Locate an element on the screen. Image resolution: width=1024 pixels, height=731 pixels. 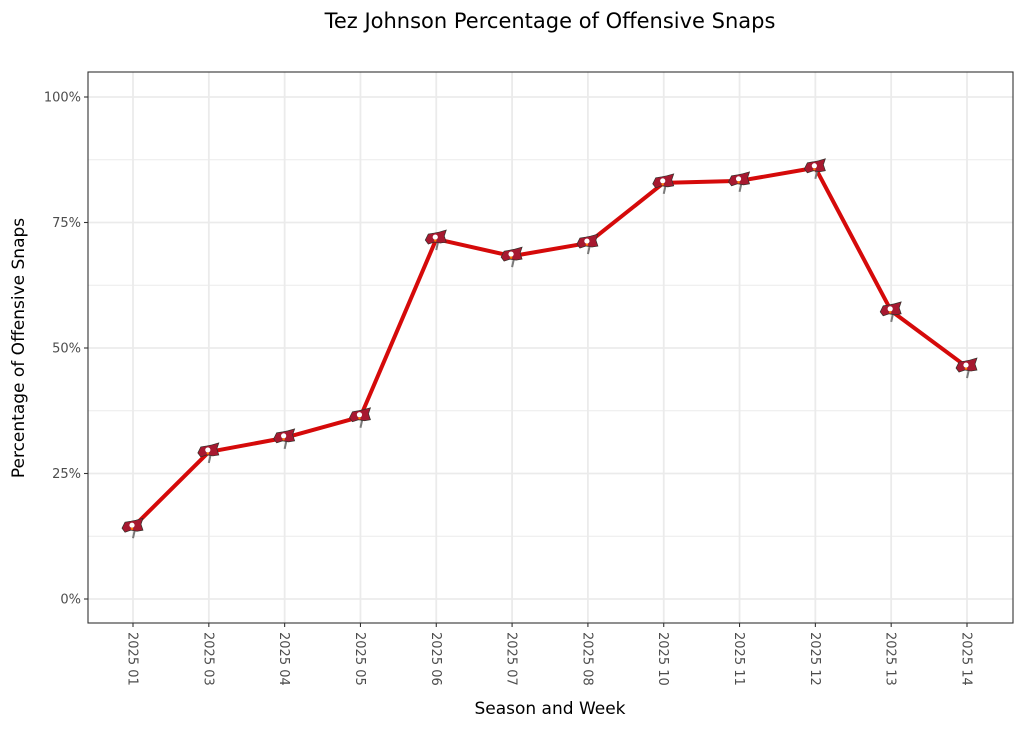
x-tick-label: 2025 08 is located at coordinates (586, 659).